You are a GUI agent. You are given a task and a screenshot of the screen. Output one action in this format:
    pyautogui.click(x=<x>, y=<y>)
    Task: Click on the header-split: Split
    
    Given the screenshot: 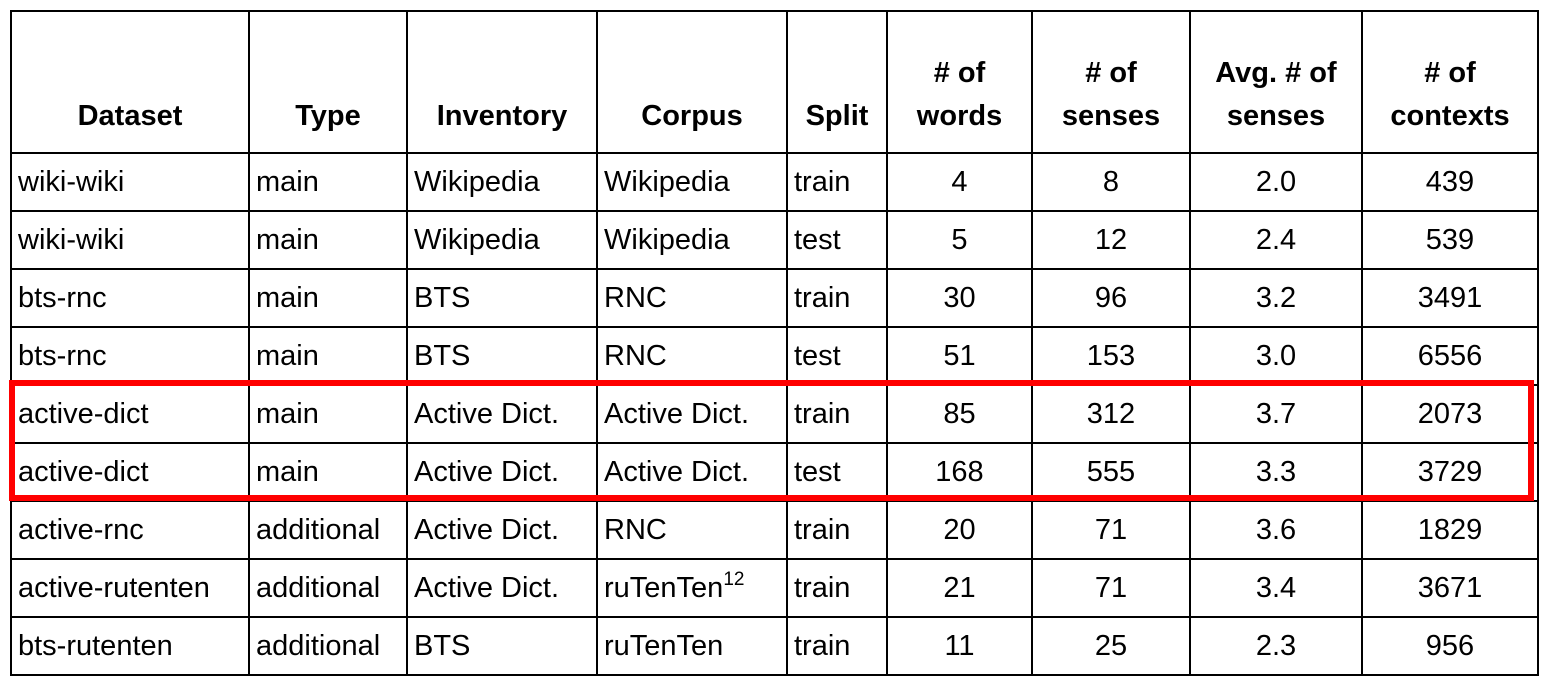 What is the action you would take?
    pyautogui.click(x=837, y=82)
    